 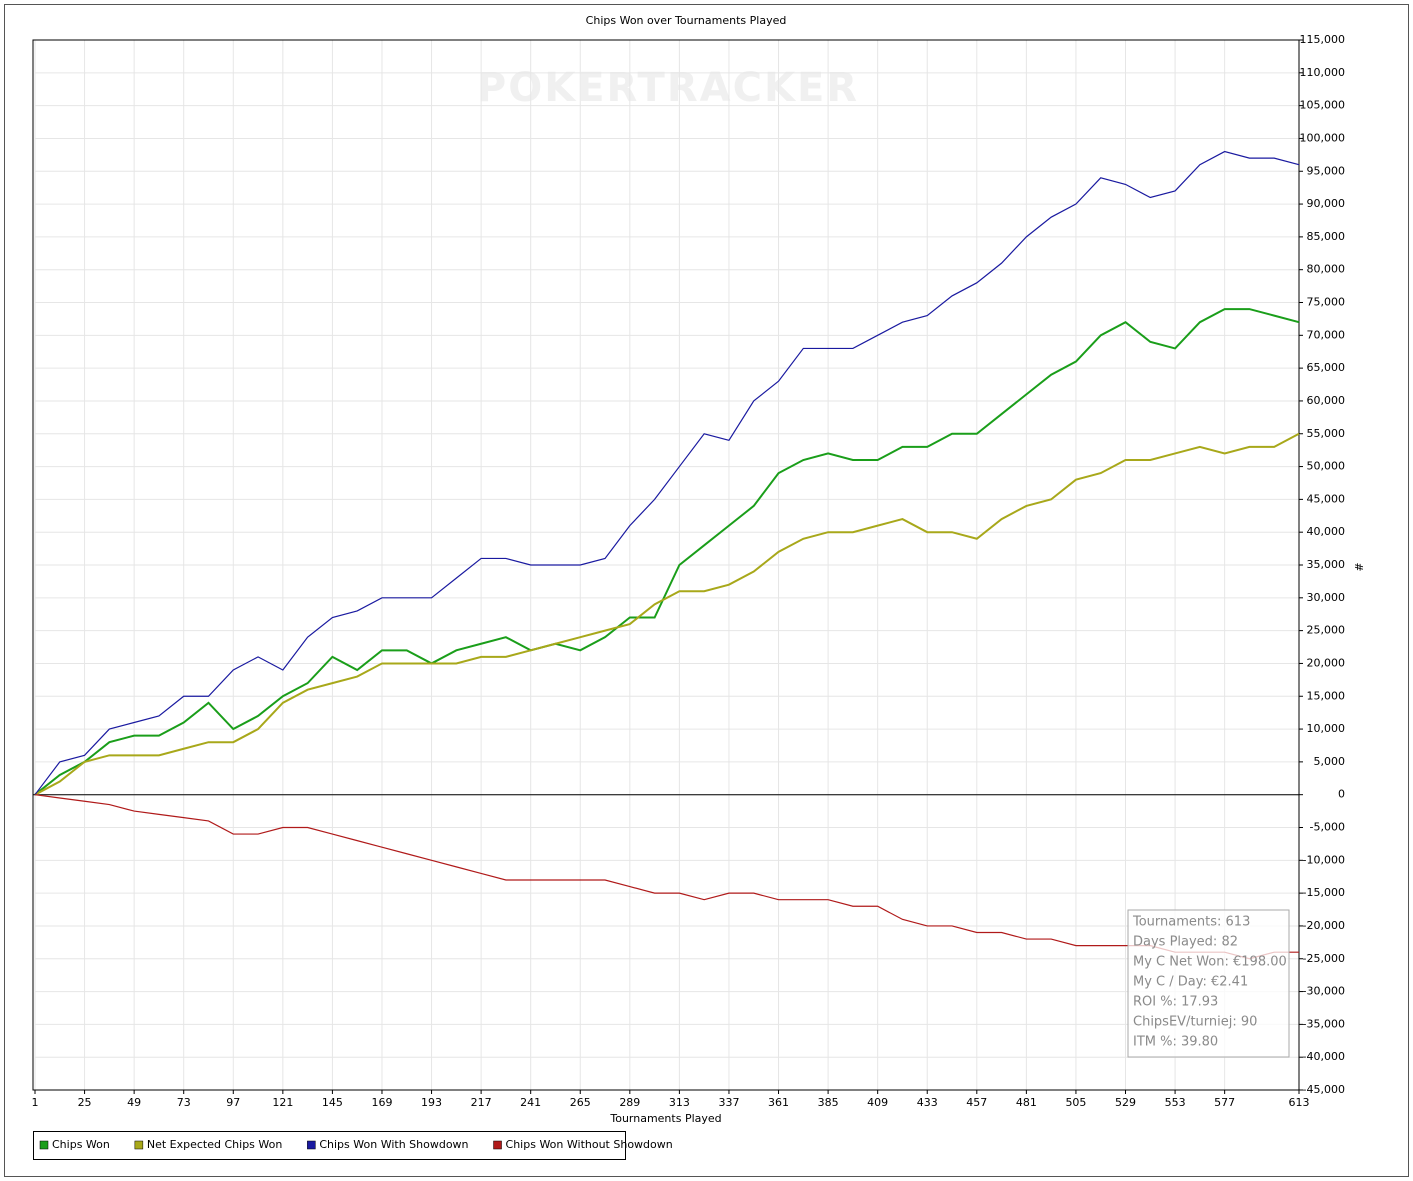 I want to click on y-tick-label: 55,000, so click(x=1326, y=433).